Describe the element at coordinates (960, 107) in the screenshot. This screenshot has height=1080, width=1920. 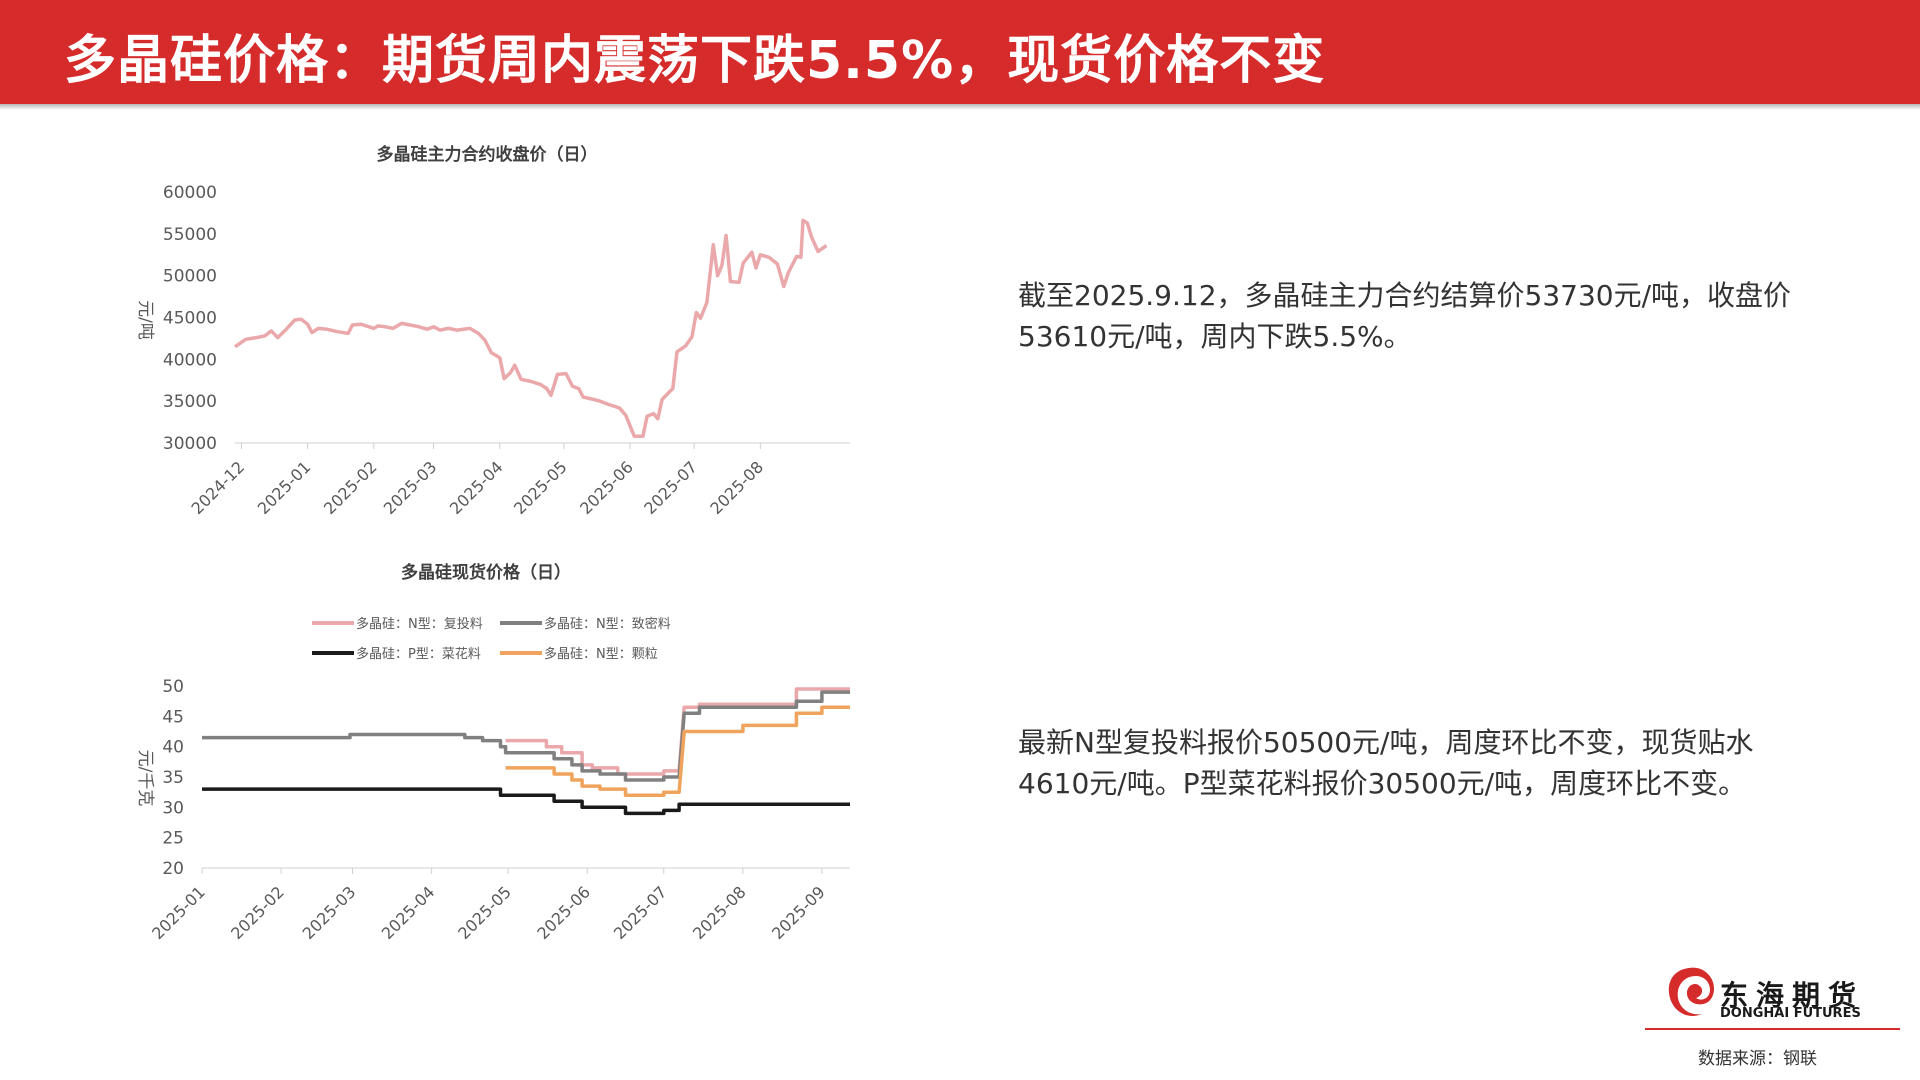
I see `header-shadow` at that location.